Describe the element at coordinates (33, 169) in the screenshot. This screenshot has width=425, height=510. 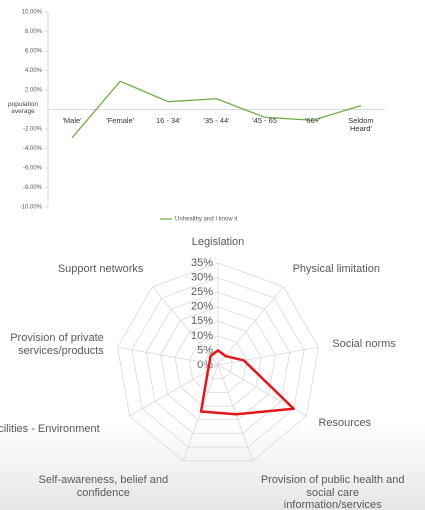
I see `y-tick-label: -6.00%` at that location.